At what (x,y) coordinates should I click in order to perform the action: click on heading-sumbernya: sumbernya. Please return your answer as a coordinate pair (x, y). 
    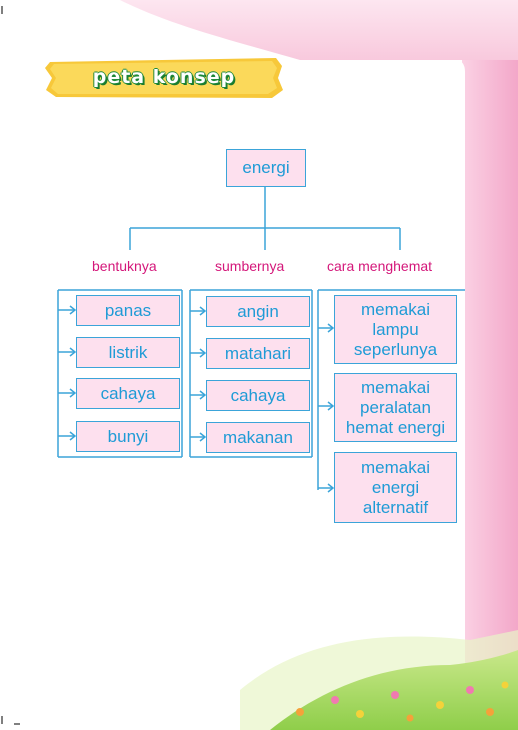
    Looking at the image, I should click on (250, 266).